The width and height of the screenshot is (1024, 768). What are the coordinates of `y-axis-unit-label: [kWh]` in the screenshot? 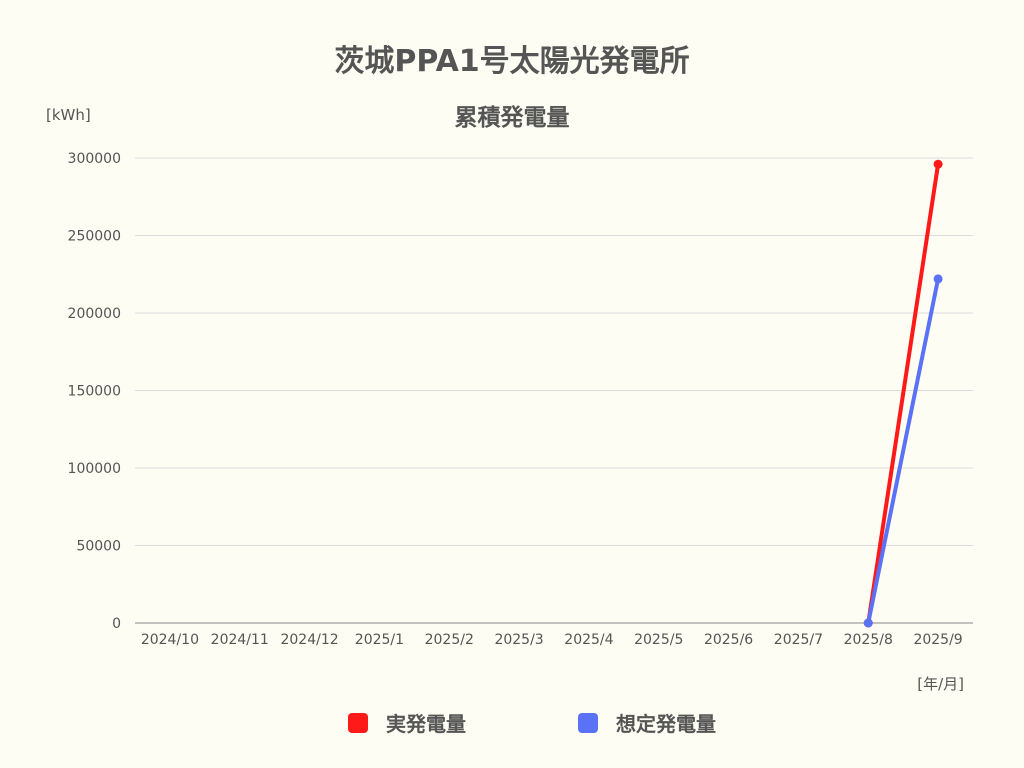 It's located at (68, 115).